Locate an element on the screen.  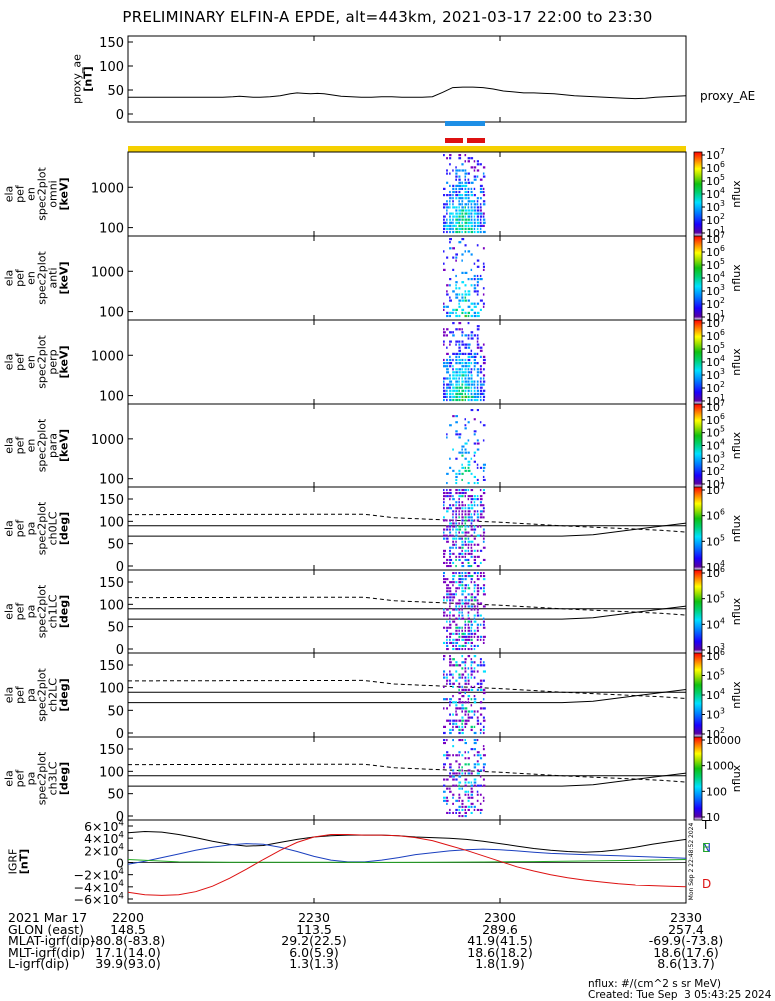
colorbar-tick-label: 10⁵ is located at coordinates (715, 432).